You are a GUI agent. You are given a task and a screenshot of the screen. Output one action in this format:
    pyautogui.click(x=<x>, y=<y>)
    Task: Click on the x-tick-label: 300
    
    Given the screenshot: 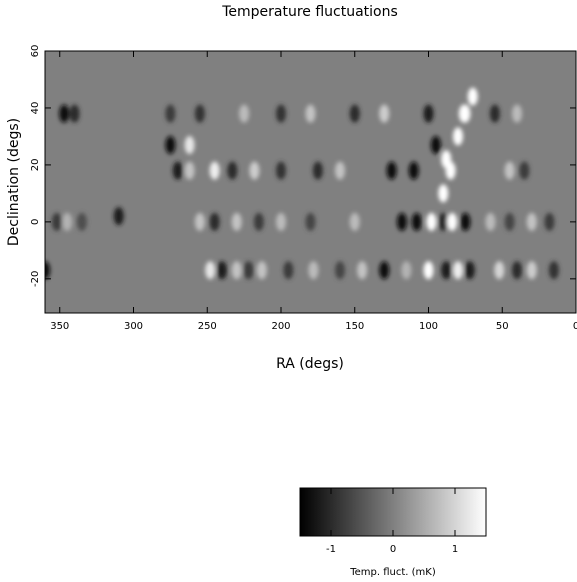 What is the action you would take?
    pyautogui.click(x=133, y=326)
    